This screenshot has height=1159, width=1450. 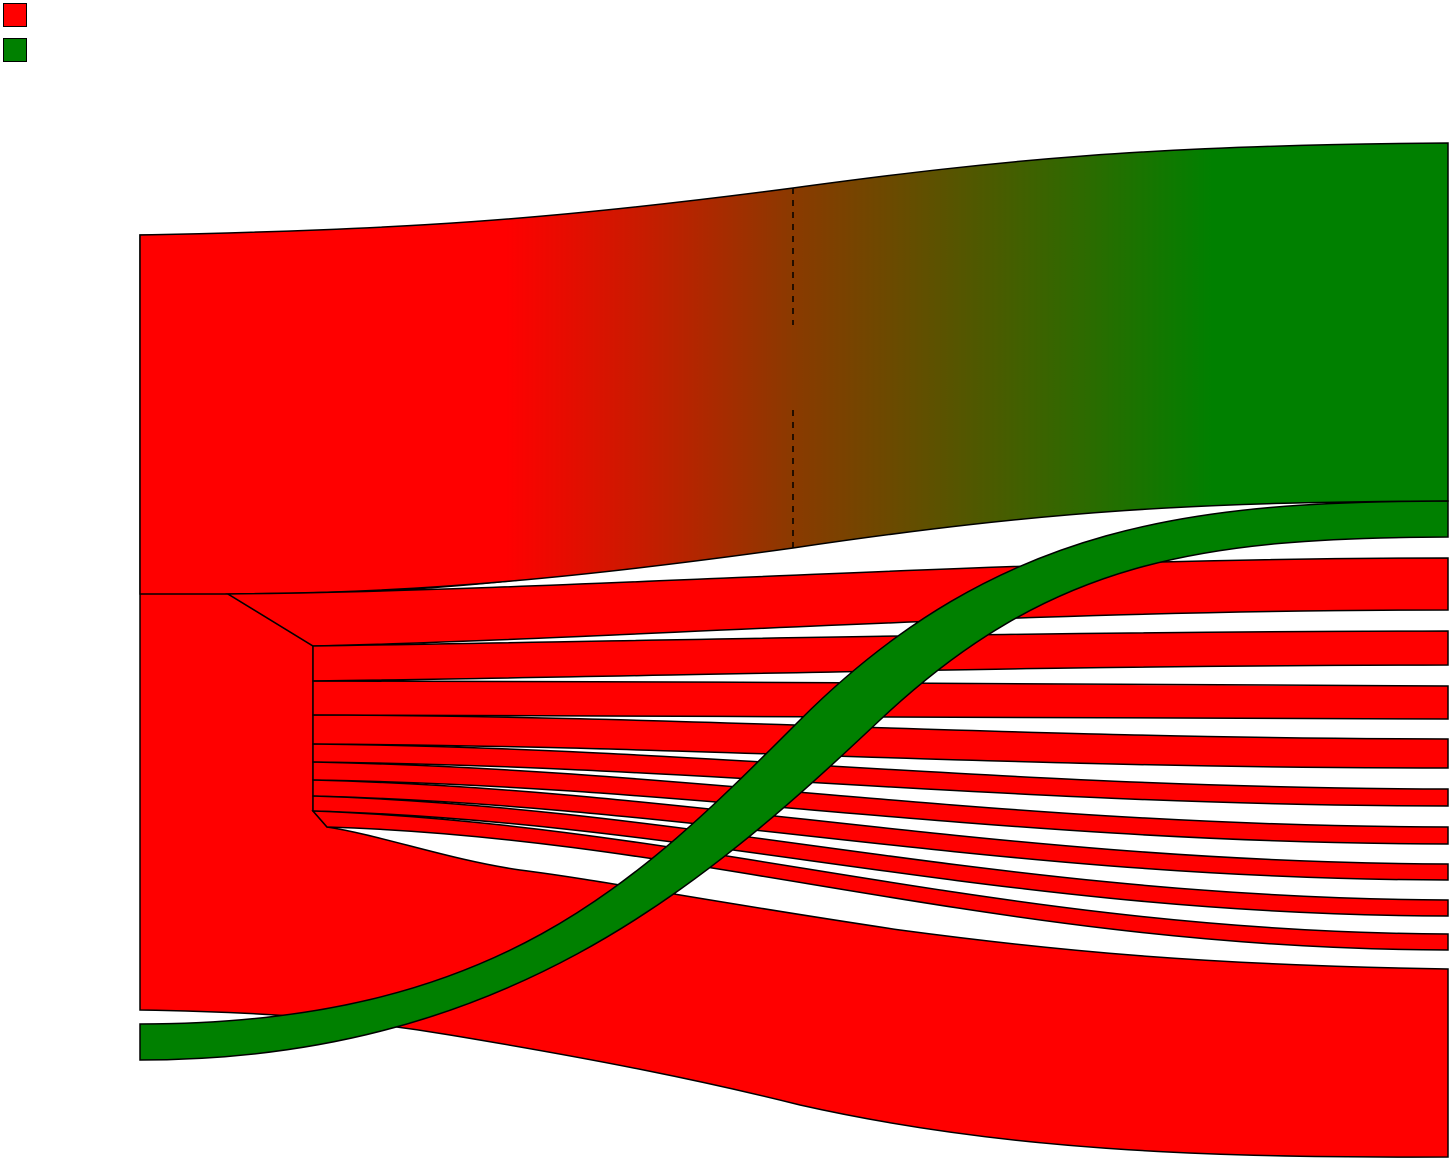 What do you see at coordinates (15, 50) in the screenshot?
I see `legend-swatch-green` at bounding box center [15, 50].